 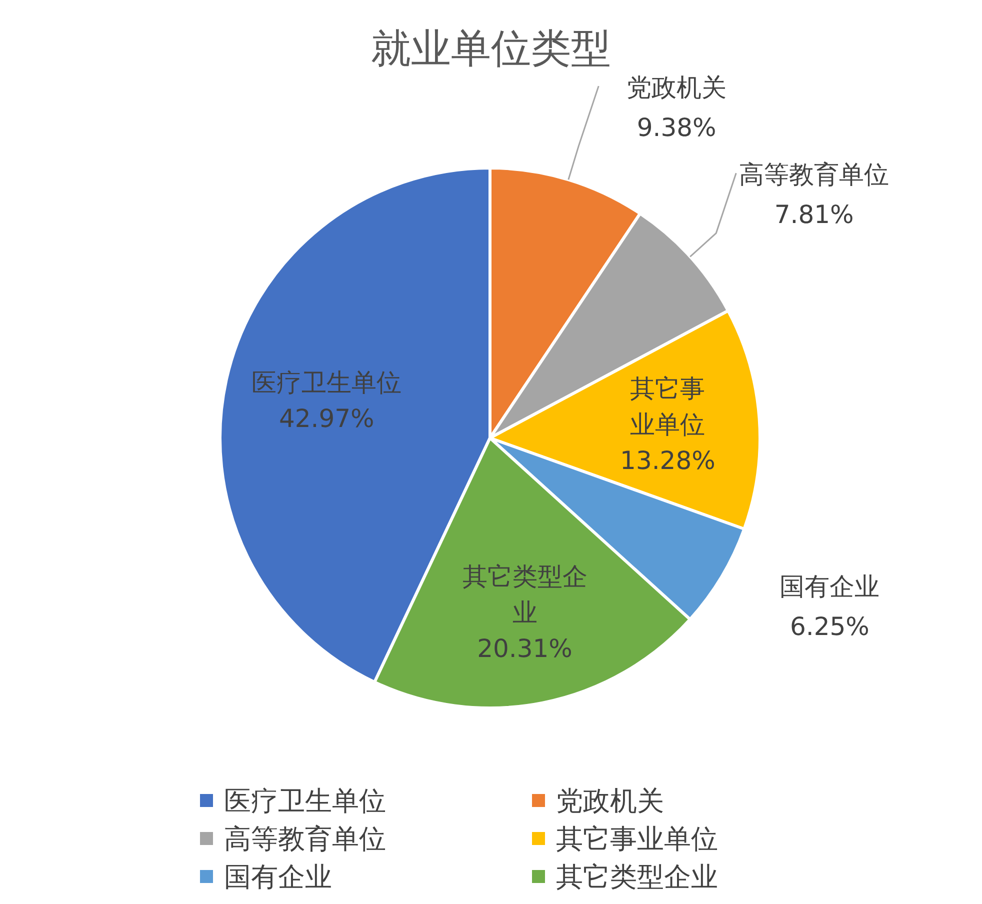 I want to click on legend-label: 党政机关, so click(x=610, y=801).